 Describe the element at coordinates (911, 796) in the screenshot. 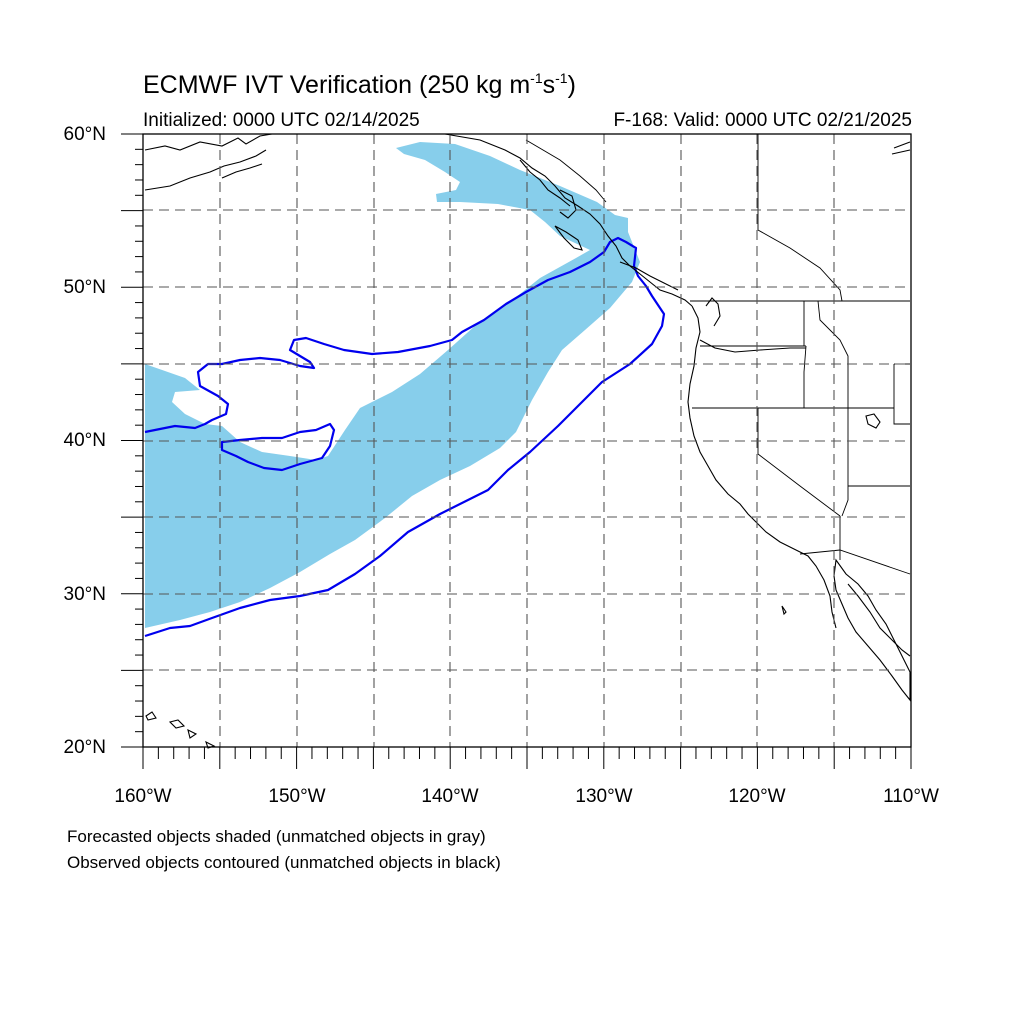

I see `lon-label-110w: 110°W` at that location.